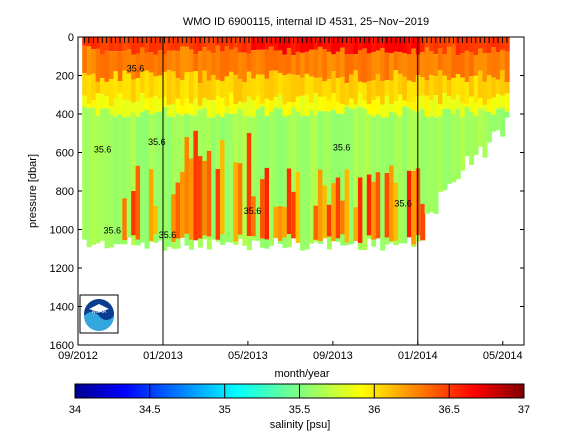 The image size is (576, 437). Describe the element at coordinates (299, 400) in the screenshot. I see `colorbar-ticks: 34 34.5 35 35.5 36 36.5 37` at that location.